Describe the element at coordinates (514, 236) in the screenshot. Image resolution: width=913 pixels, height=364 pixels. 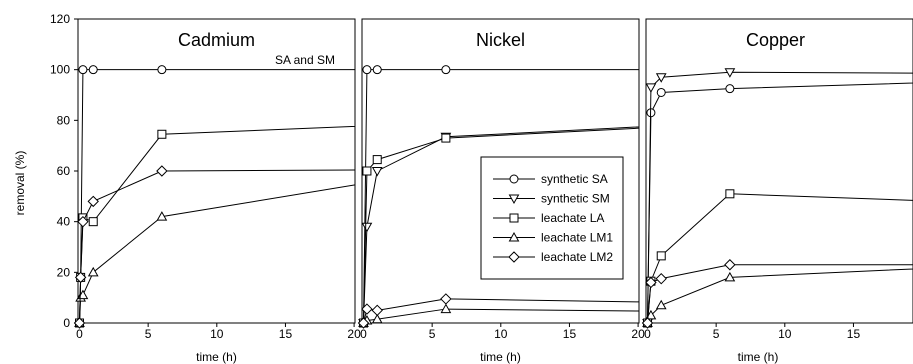
I see `legend-marker-leachate-lm1` at that location.